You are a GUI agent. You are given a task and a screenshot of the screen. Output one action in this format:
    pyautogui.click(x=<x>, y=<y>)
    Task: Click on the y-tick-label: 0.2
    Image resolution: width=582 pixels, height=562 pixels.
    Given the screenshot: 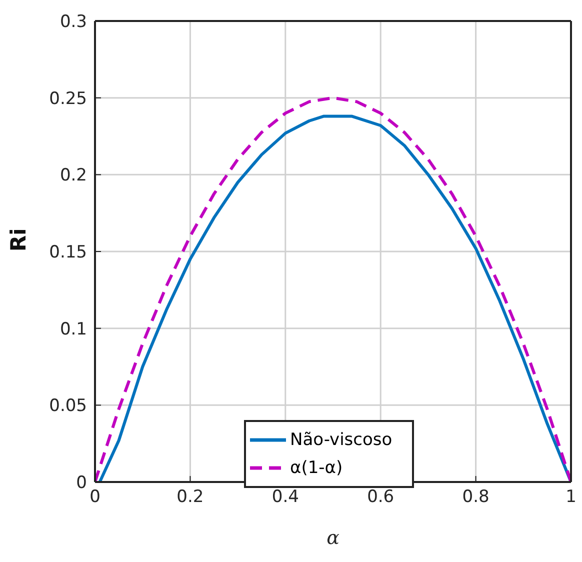 What is the action you would take?
    pyautogui.click(x=73, y=176)
    